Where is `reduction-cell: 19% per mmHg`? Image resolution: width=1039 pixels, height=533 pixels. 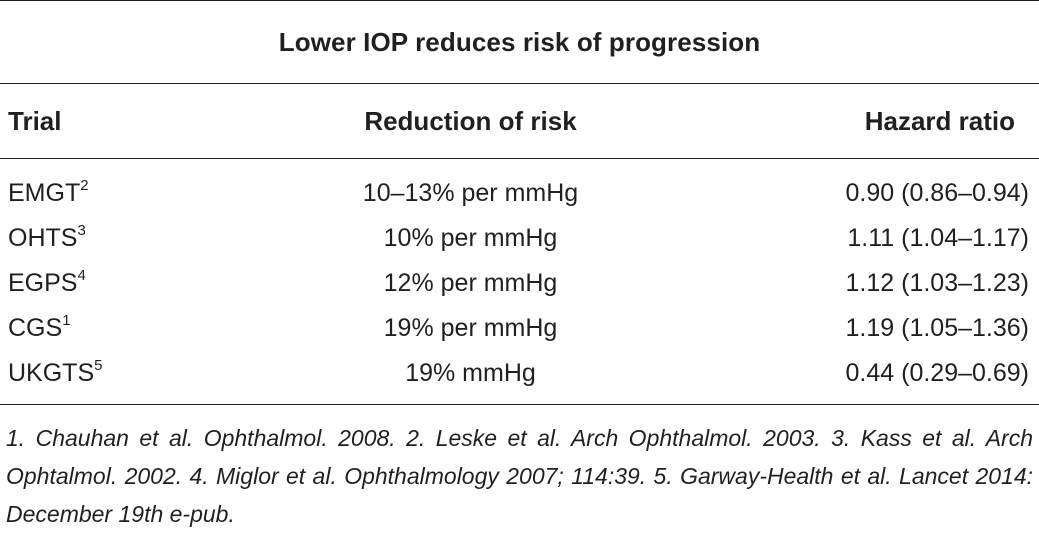 reduction-cell: 19% per mmHg is located at coordinates (470, 328).